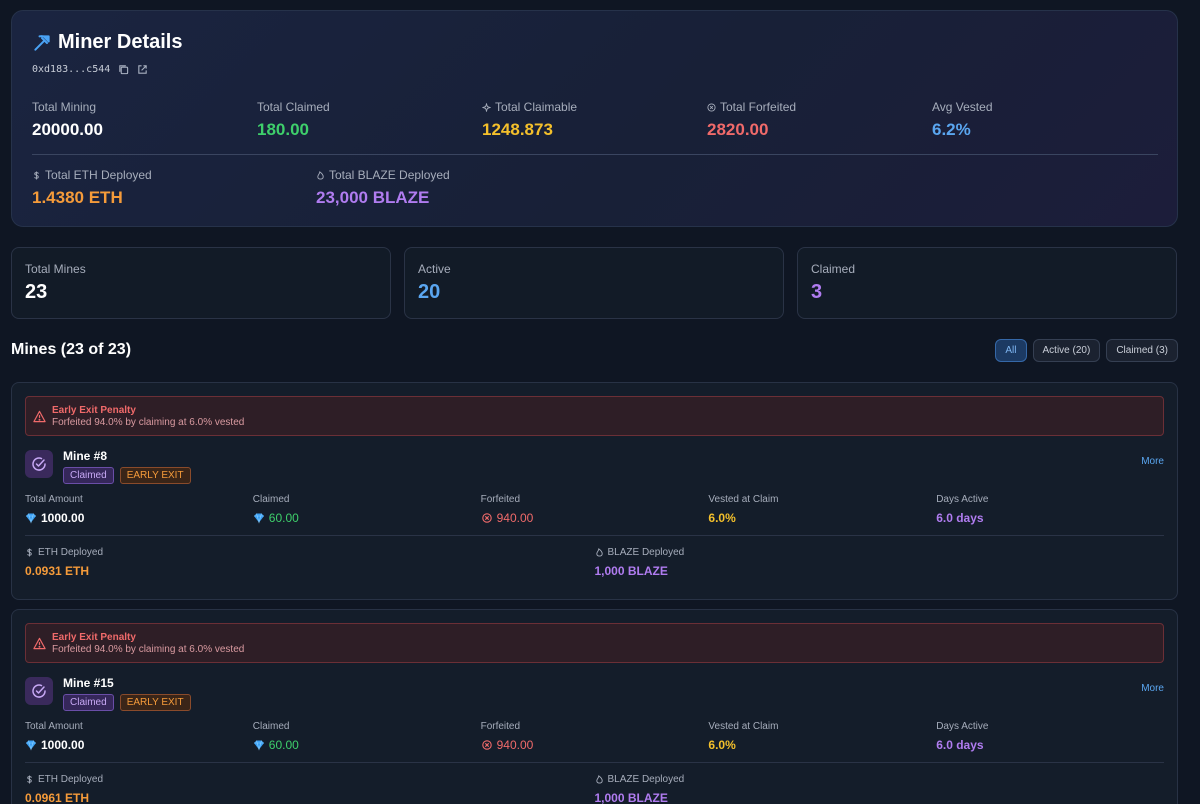  Describe the element at coordinates (517, 129) in the screenshot. I see `stat-value: 1248.873` at that location.